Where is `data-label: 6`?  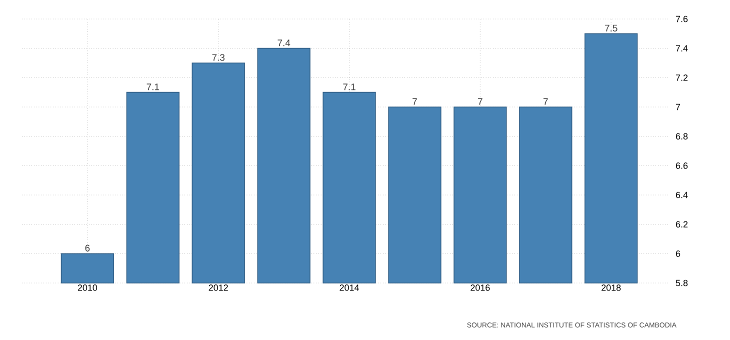
data-label: 6 is located at coordinates (87, 248).